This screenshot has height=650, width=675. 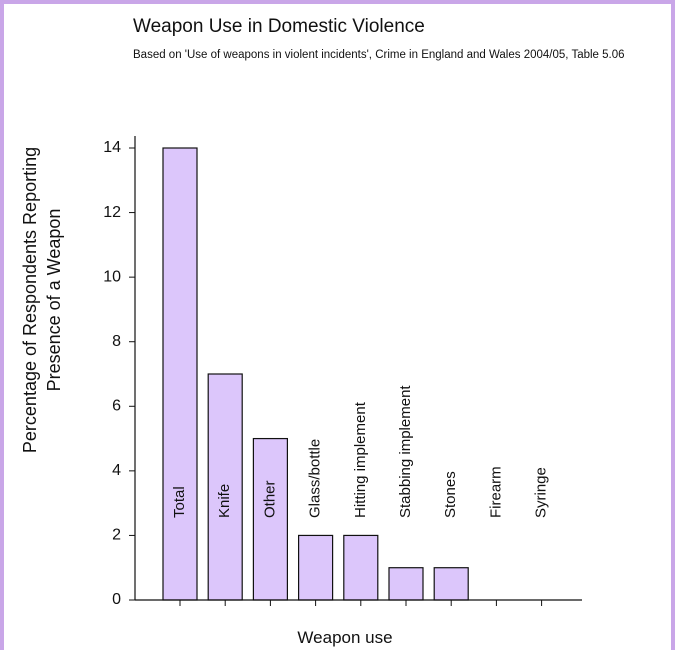 I want to click on y-axis-label-line-2: Presence of a Weapon, so click(x=54, y=300).